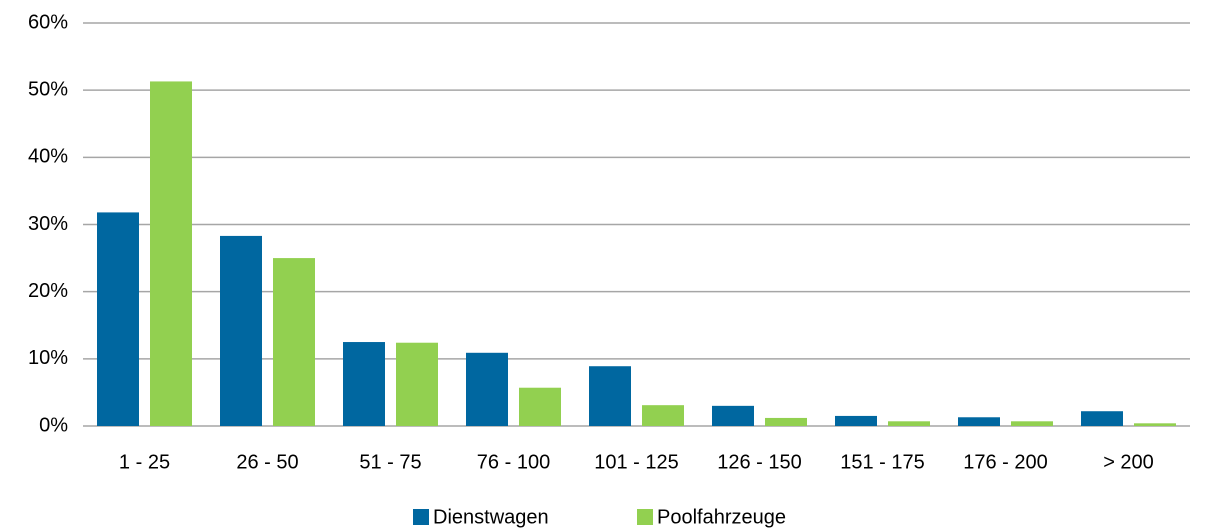 This screenshot has height=531, width=1216. What do you see at coordinates (144, 462) in the screenshot?
I see `x-tick-label: 1 - 25` at bounding box center [144, 462].